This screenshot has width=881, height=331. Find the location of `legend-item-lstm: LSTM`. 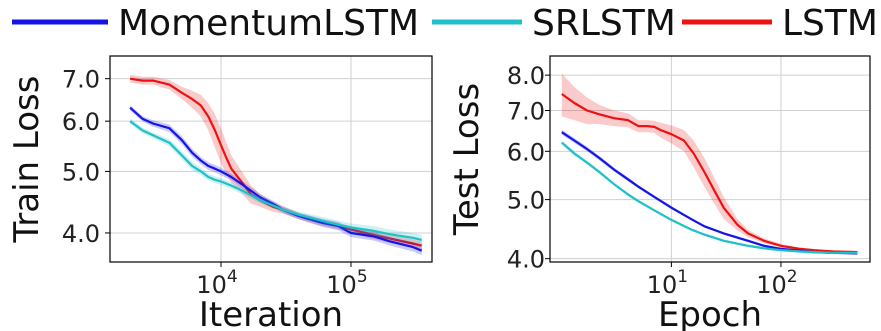

legend-item-lstm: LSTM is located at coordinates (780, 23).